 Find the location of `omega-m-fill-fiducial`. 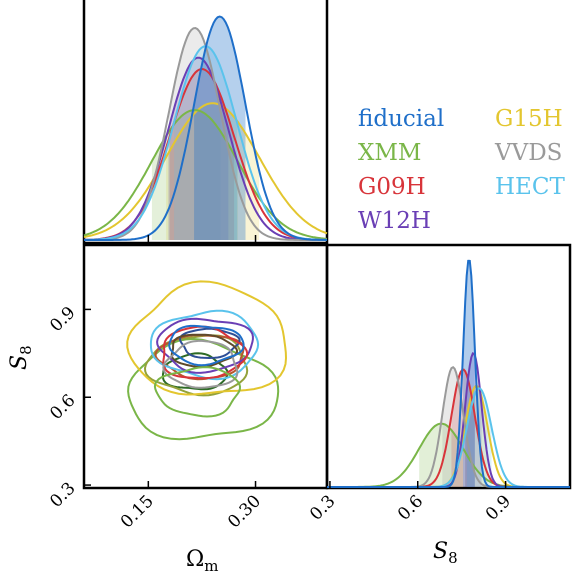

omega-m-fill-fiducial is located at coordinates (220, 128).